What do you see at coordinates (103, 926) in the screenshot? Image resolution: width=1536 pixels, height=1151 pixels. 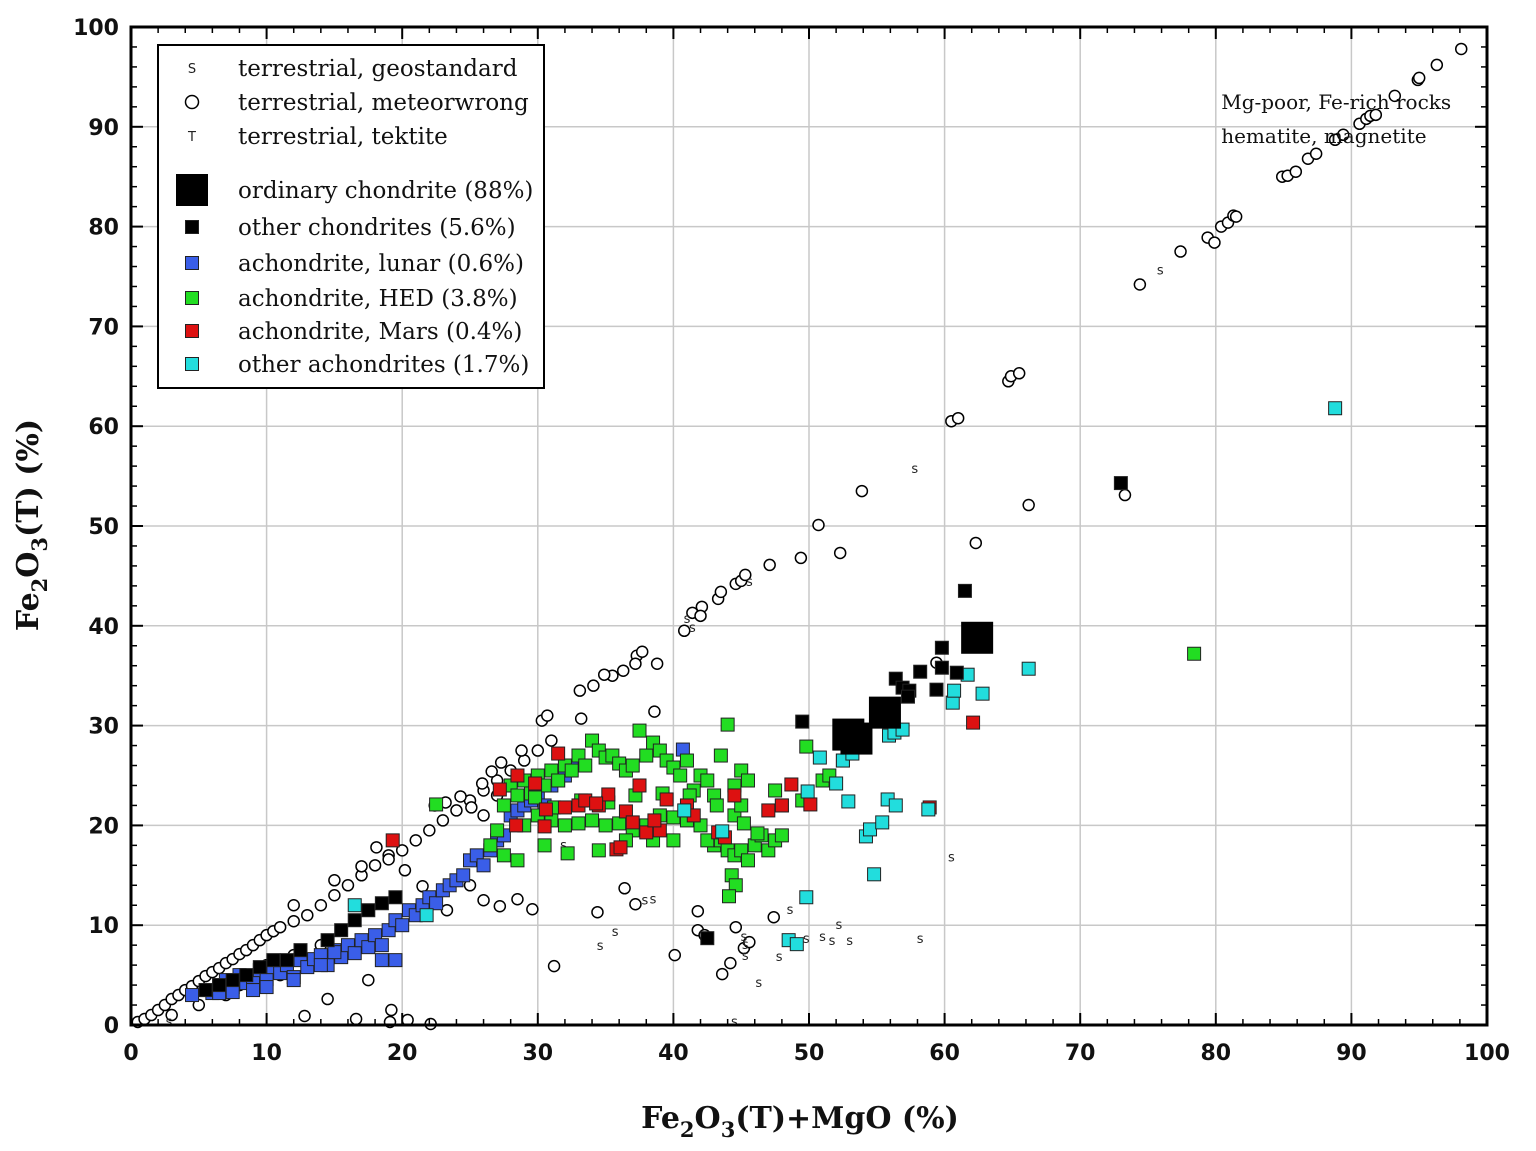 I see `y-tick-label: 10` at bounding box center [103, 926].